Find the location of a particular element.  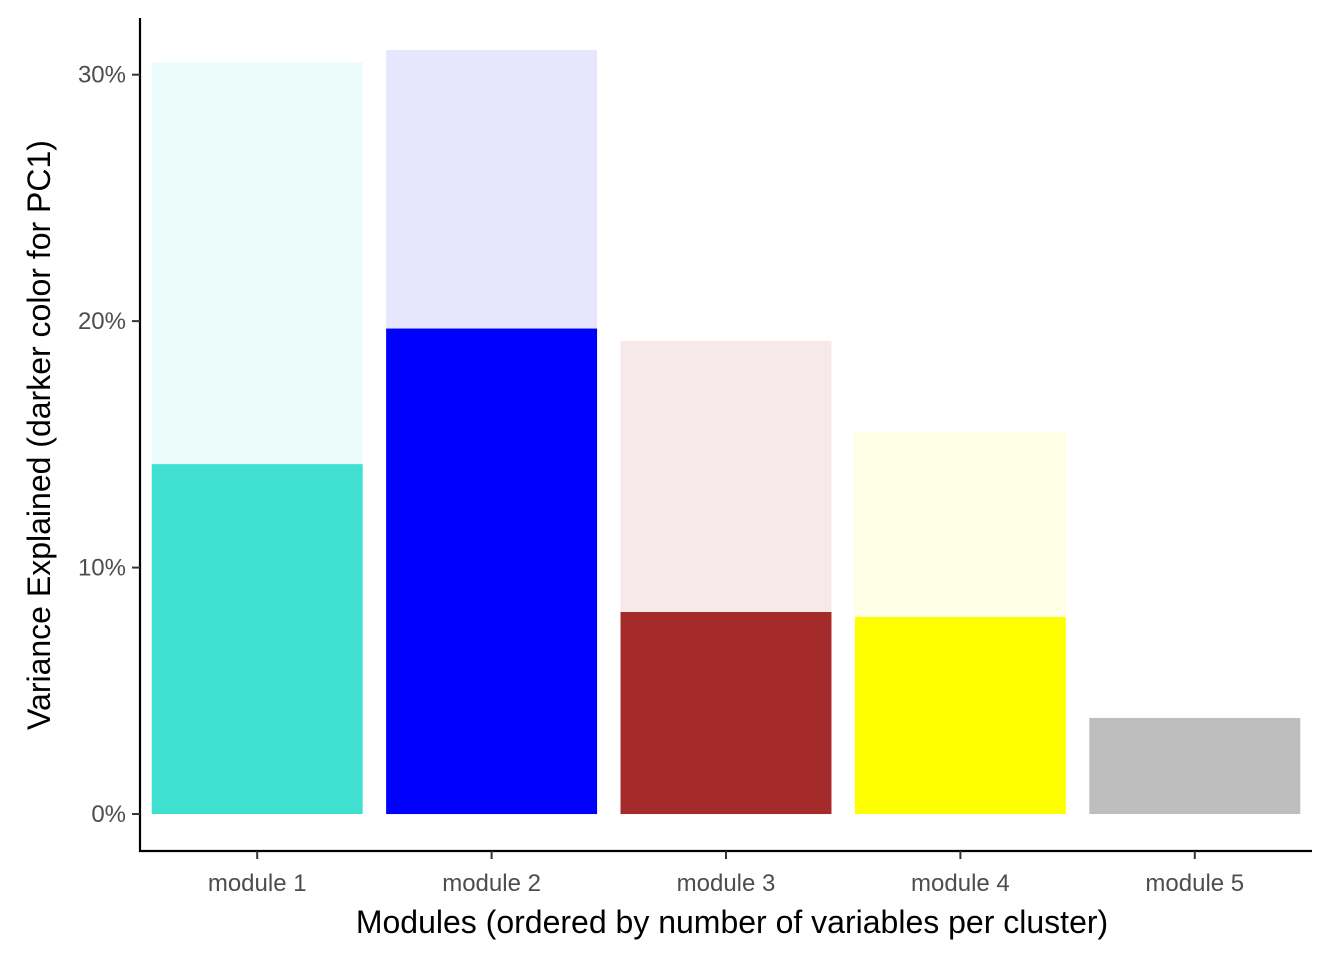

y-tick-label: 20% is located at coordinates (102, 321).